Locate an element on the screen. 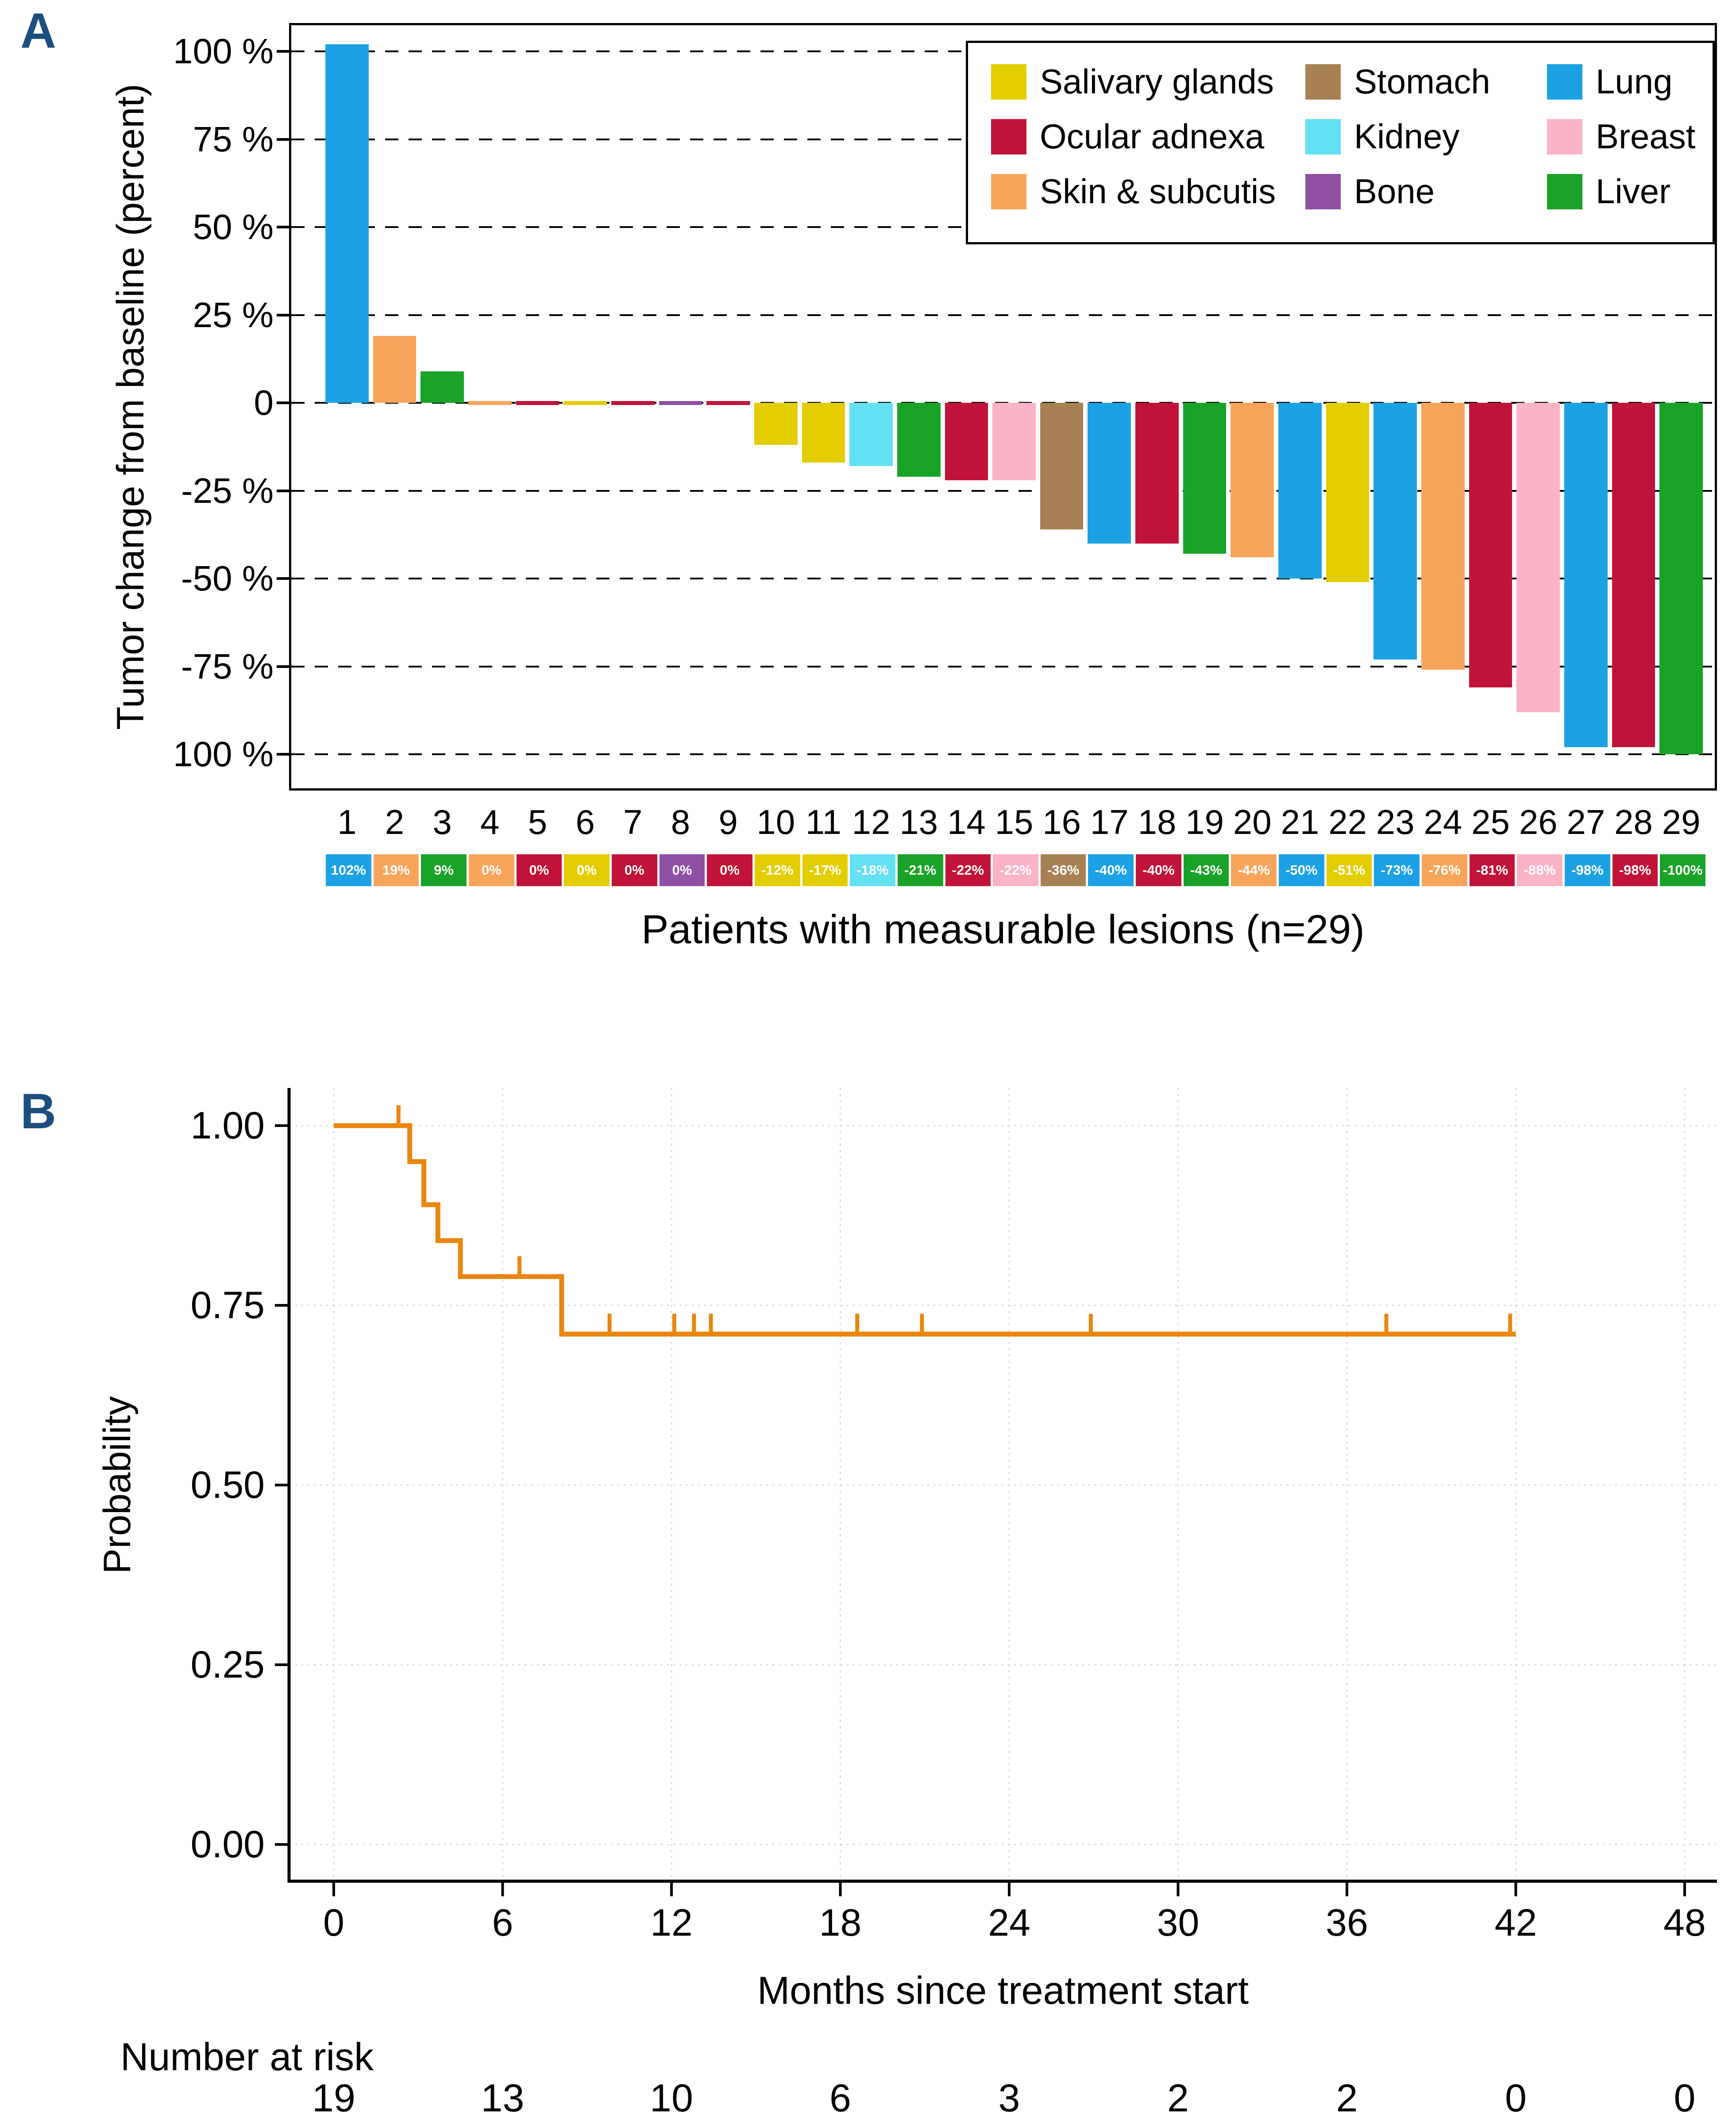  patient-index-3: 3 is located at coordinates (442, 822).